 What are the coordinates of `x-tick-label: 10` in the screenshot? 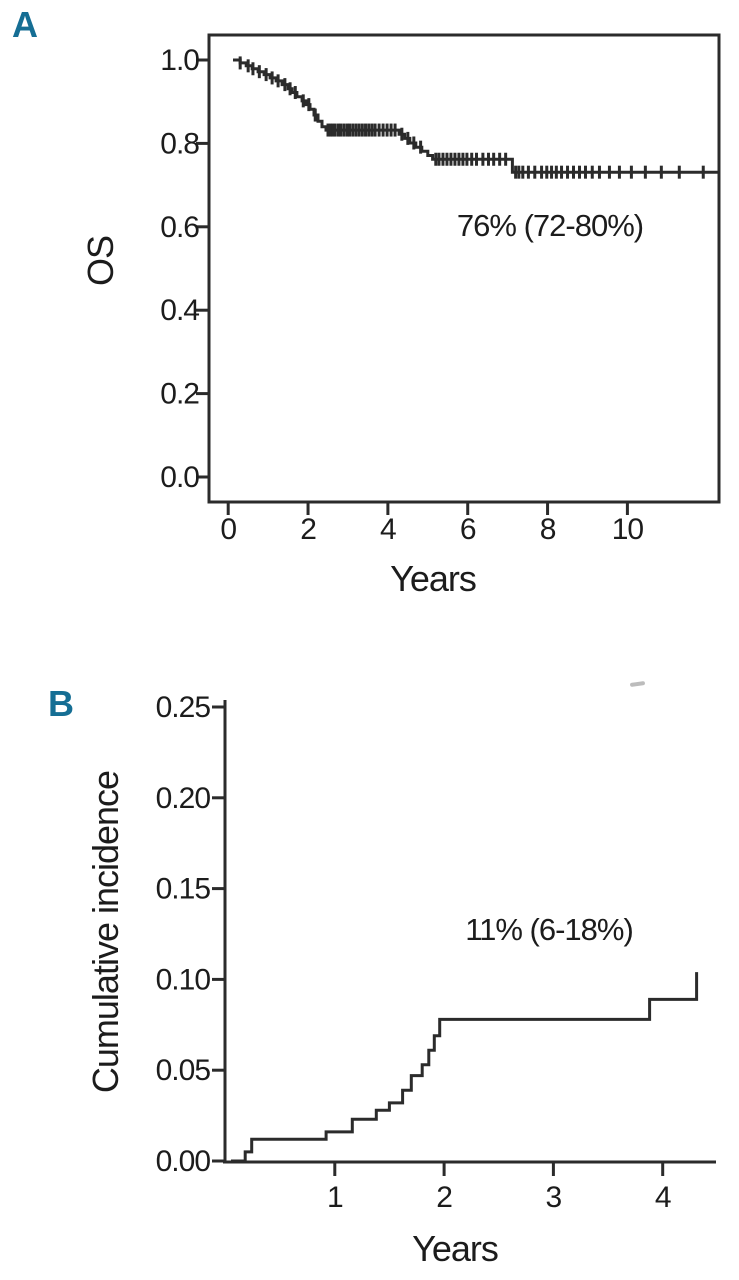 It's located at (628, 529).